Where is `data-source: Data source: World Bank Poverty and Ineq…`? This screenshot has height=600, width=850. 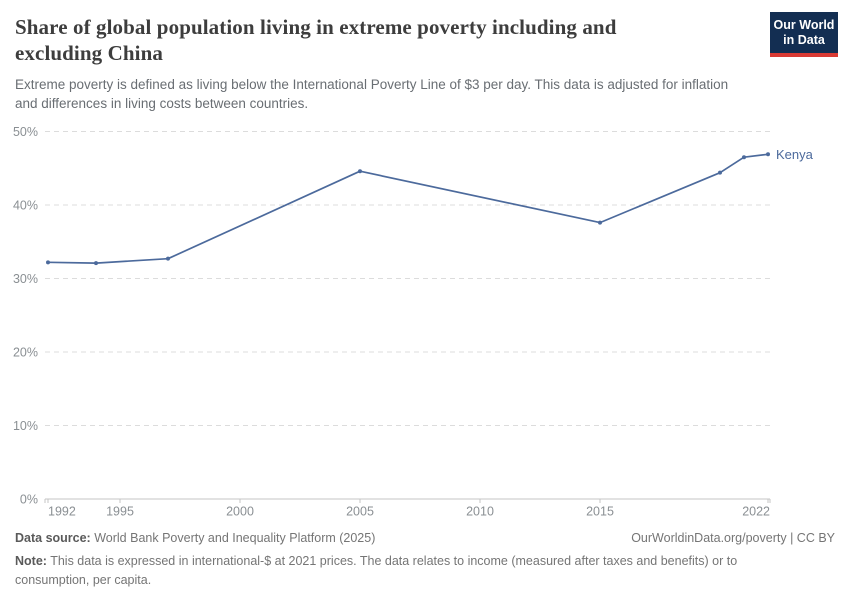
data-source: Data source: World Bank Poverty and Ineq… is located at coordinates (195, 538).